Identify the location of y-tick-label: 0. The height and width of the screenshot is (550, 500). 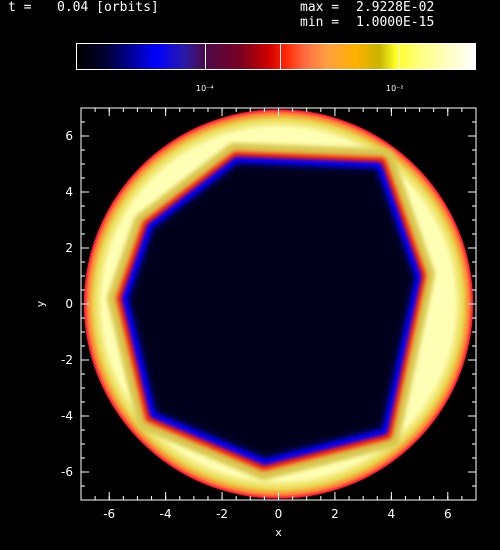
(69, 304).